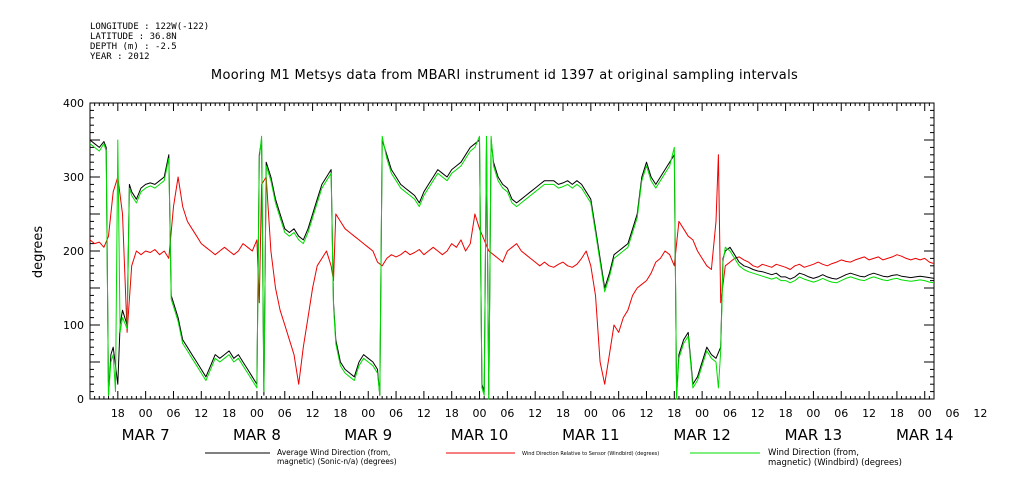  Describe the element at coordinates (146, 435) in the screenshot. I see `x-day-label: MAR 7` at that location.